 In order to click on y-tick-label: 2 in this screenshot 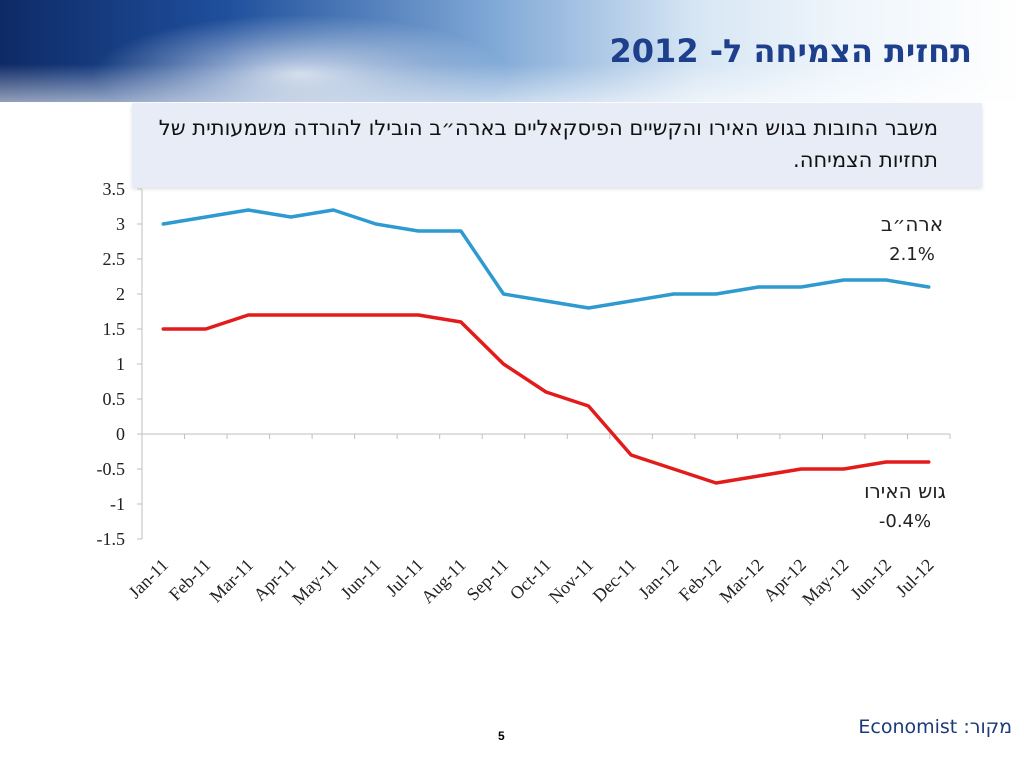, I will do `click(120, 294)`.